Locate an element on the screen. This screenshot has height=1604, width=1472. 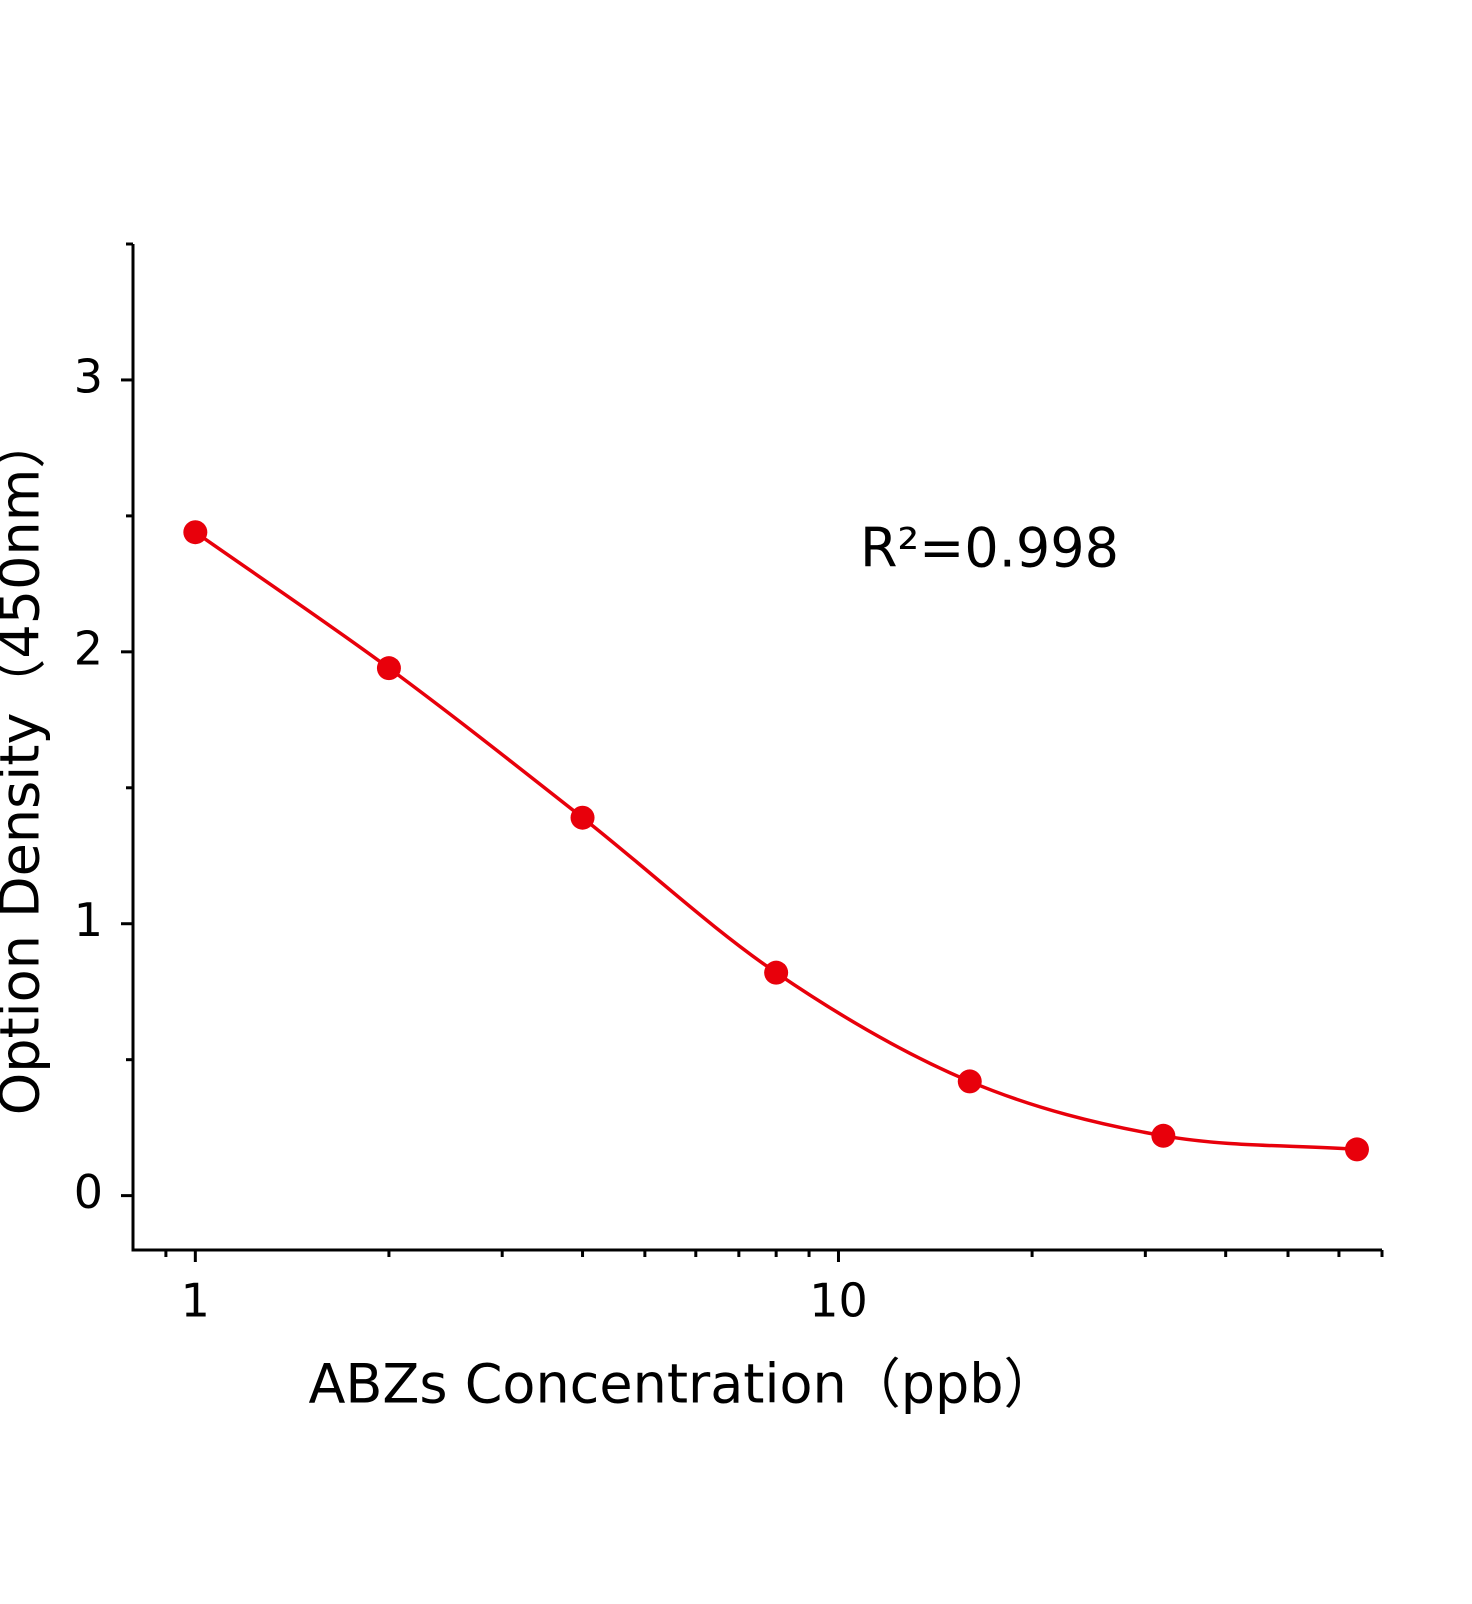
y-tick-label: 1 is located at coordinates (88, 920).